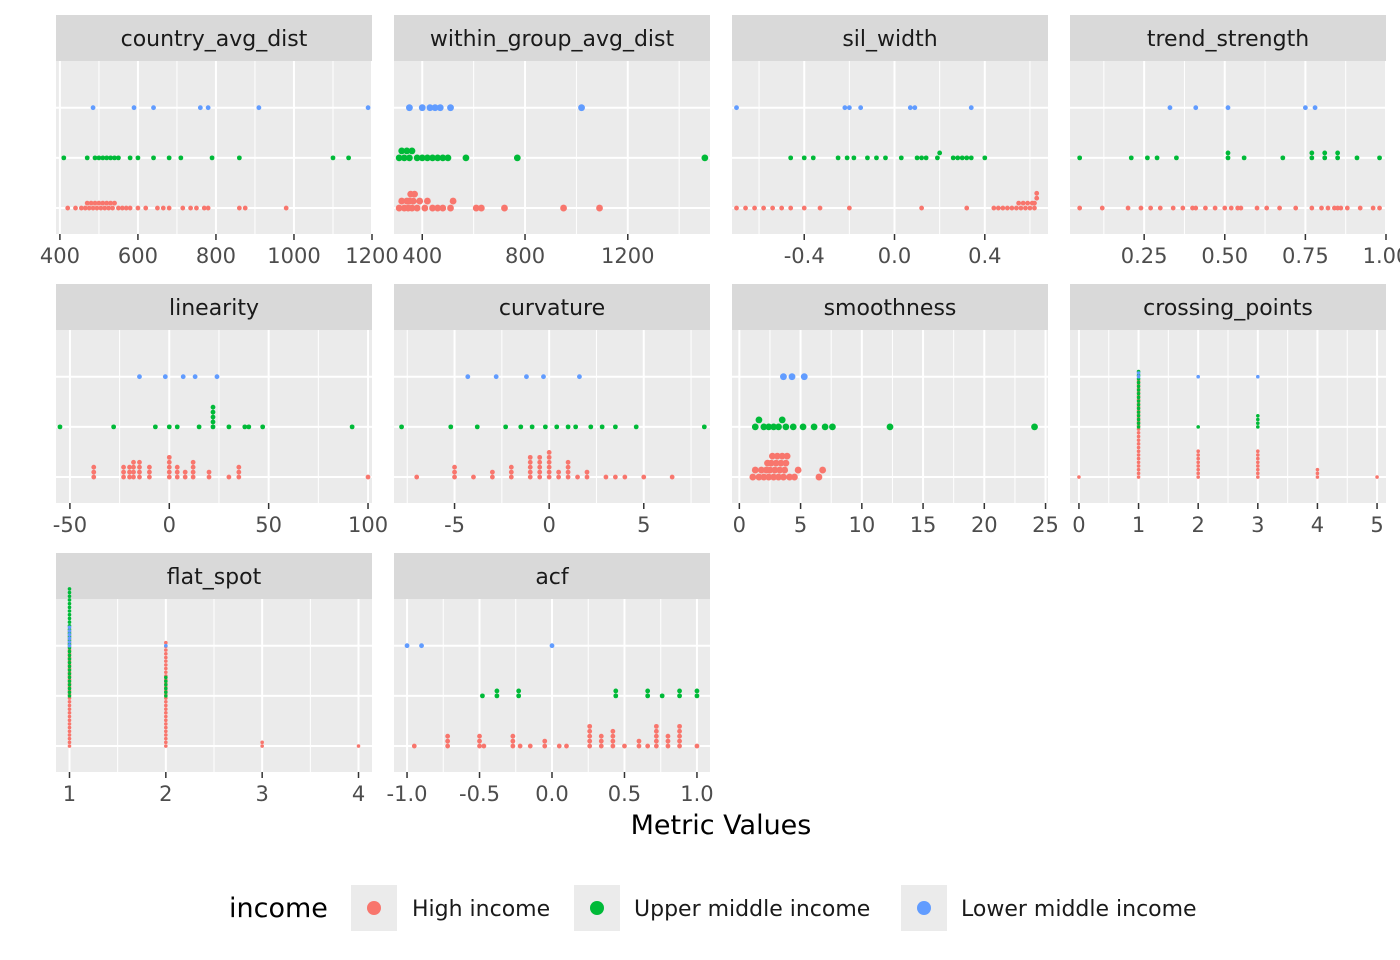 The width and height of the screenshot is (1400, 960). What do you see at coordinates (358, 794) in the screenshot?
I see `x-tick-label: 4` at bounding box center [358, 794].